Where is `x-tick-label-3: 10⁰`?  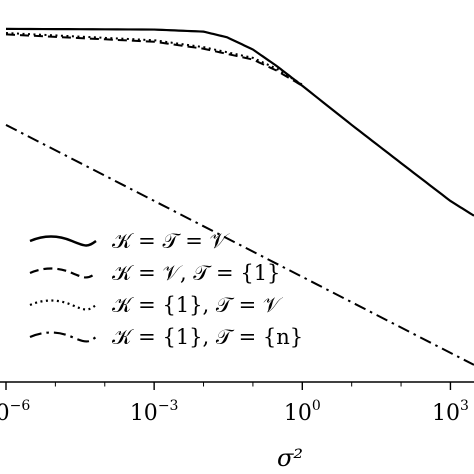
x-tick-label-3: 10⁰ is located at coordinates (302, 412).